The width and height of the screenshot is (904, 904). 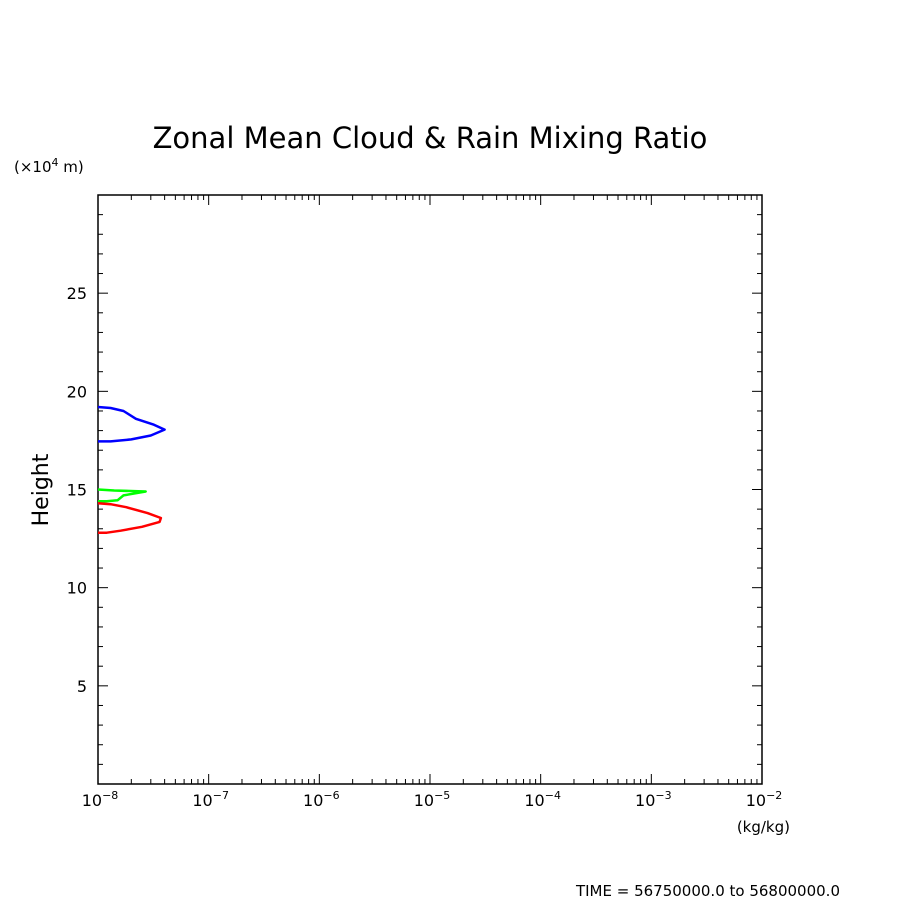 I want to click on x-tick-label: 10⁻², so click(x=764, y=799).